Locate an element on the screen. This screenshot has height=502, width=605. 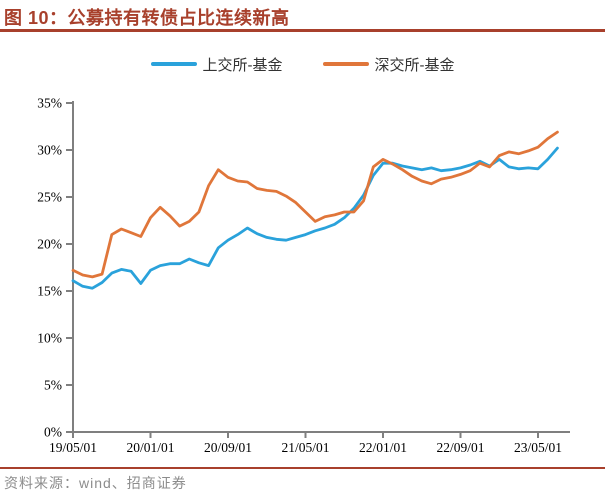
source-note: 资料来源：wind、招商证券 is located at coordinates (95, 483).